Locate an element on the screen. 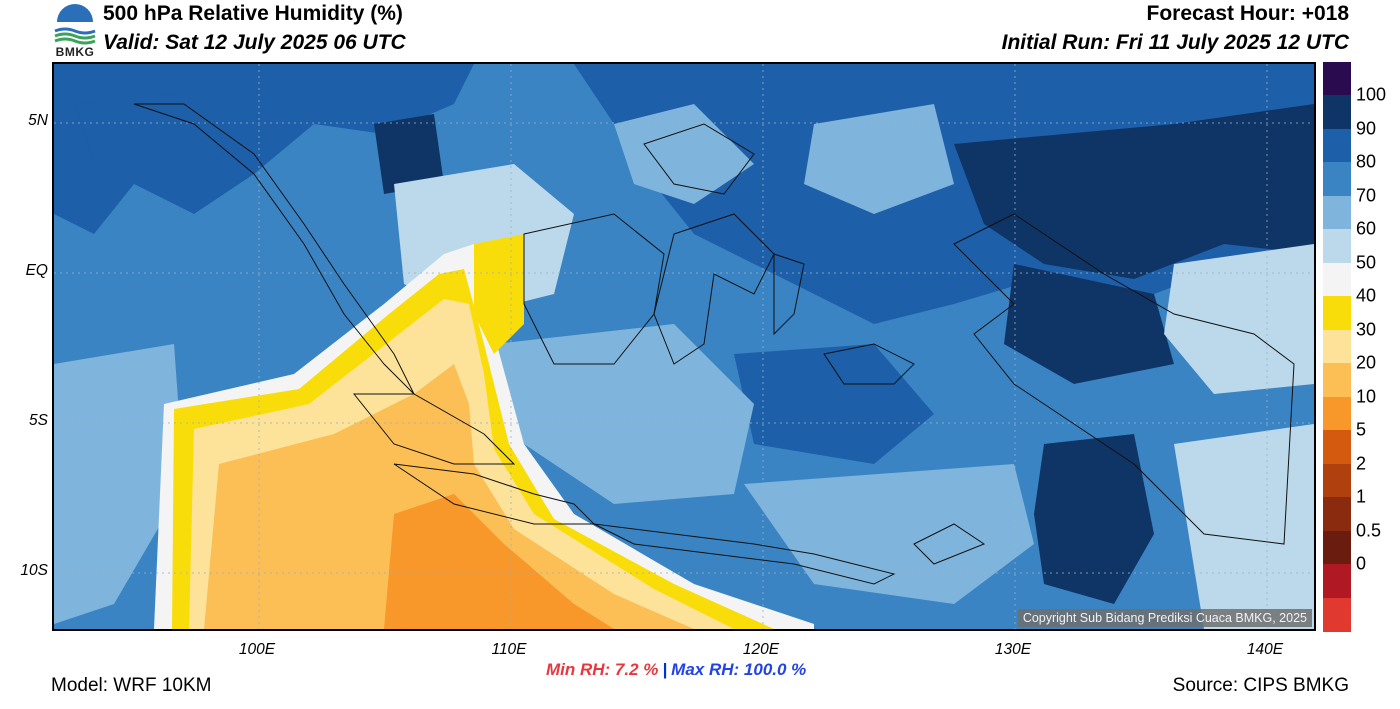 Image resolution: width=1400 pixels, height=709 pixels. source-label: Source: CIPS BMKG is located at coordinates (1260, 685).